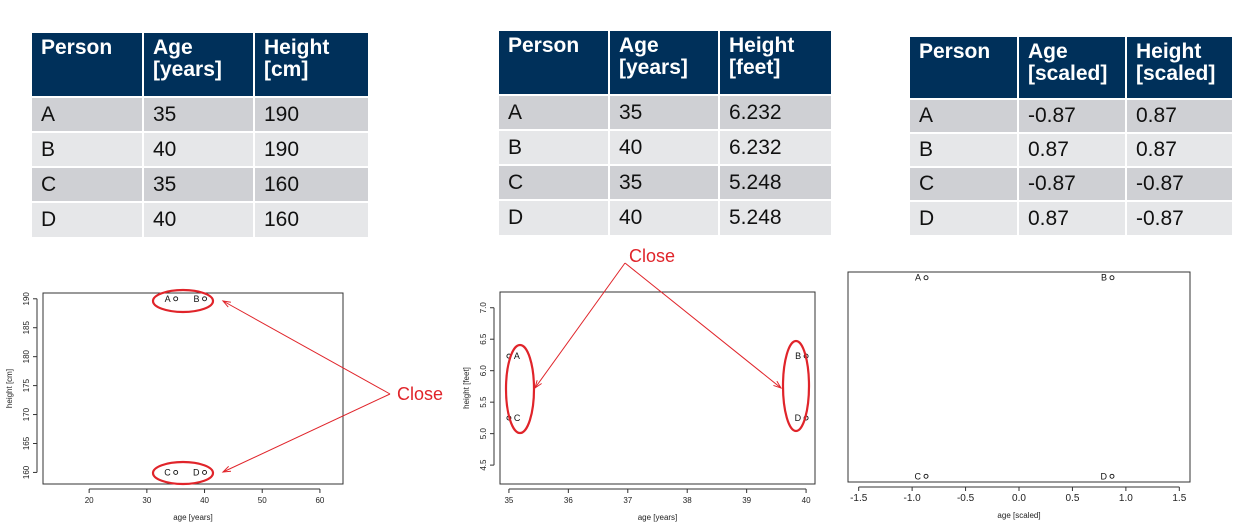 Image resolution: width=1248 pixels, height=530 pixels. I want to click on column-header: Height [scaled], so click(1179, 68).